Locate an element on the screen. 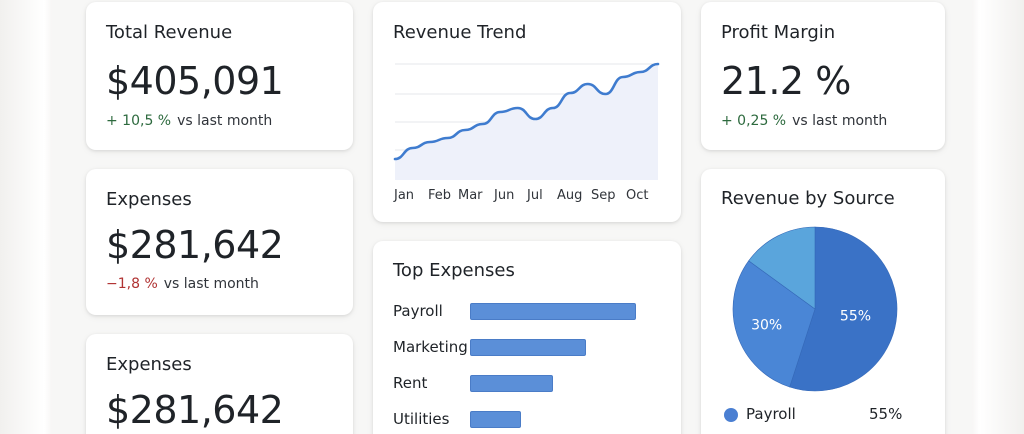  legend-value: 55% is located at coordinates (886, 414).